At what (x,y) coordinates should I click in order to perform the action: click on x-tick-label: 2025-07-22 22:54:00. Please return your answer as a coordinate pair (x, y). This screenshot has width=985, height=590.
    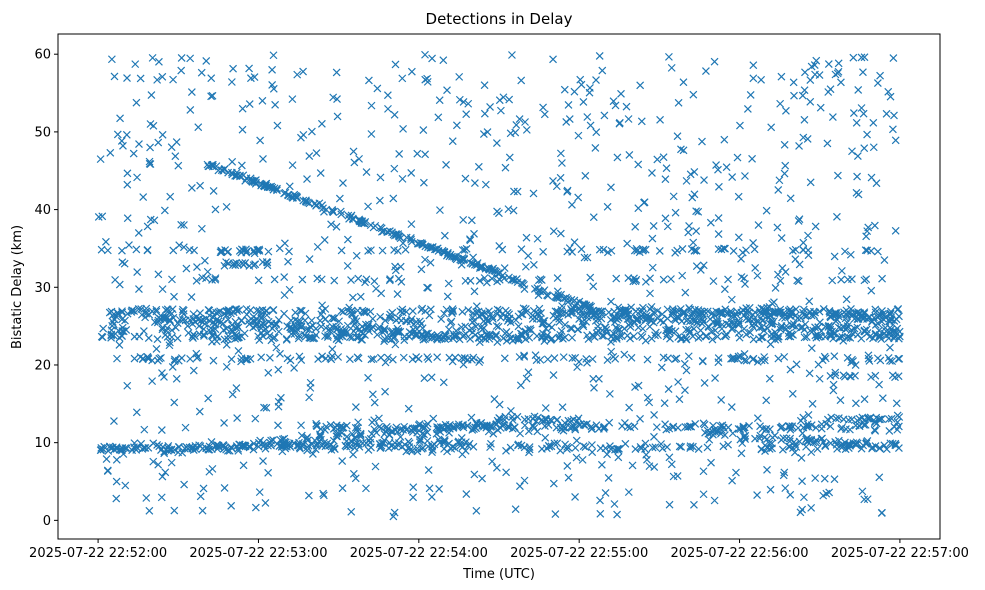
    Looking at the image, I should click on (419, 553).